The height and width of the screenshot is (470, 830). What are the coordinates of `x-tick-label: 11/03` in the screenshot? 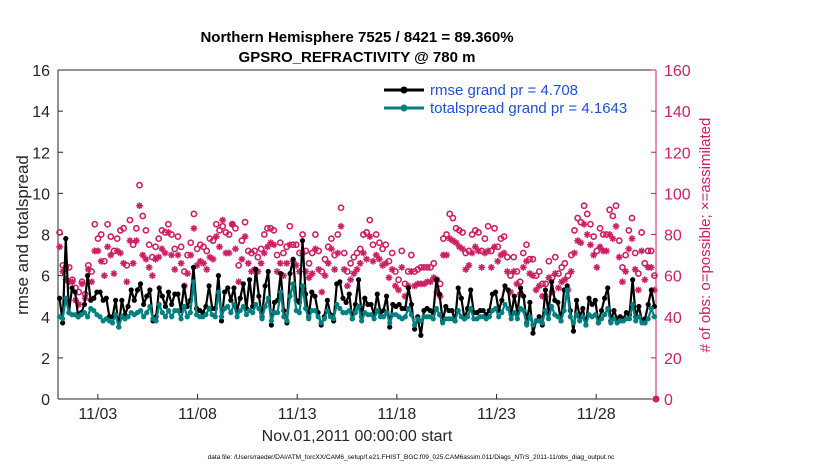 It's located at (97, 414).